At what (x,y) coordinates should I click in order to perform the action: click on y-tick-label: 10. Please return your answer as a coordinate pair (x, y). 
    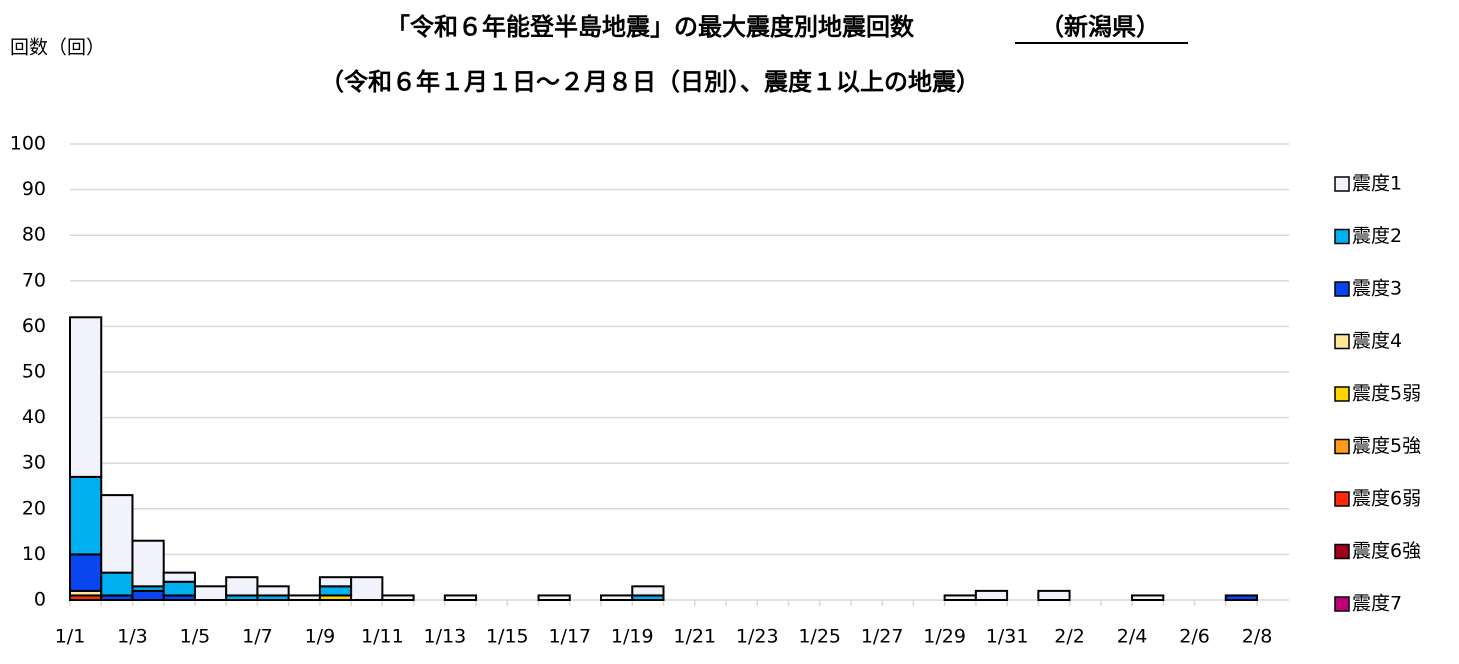
    Looking at the image, I should click on (34, 554).